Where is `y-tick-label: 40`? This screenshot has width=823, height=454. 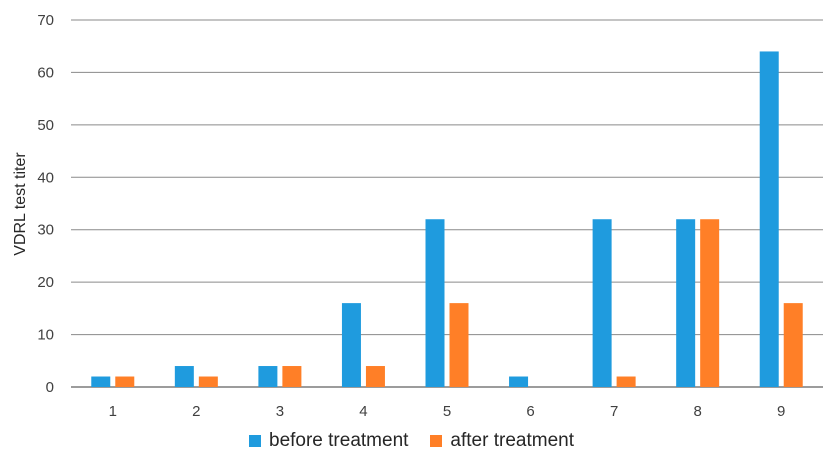
y-tick-label: 40 is located at coordinates (45, 177).